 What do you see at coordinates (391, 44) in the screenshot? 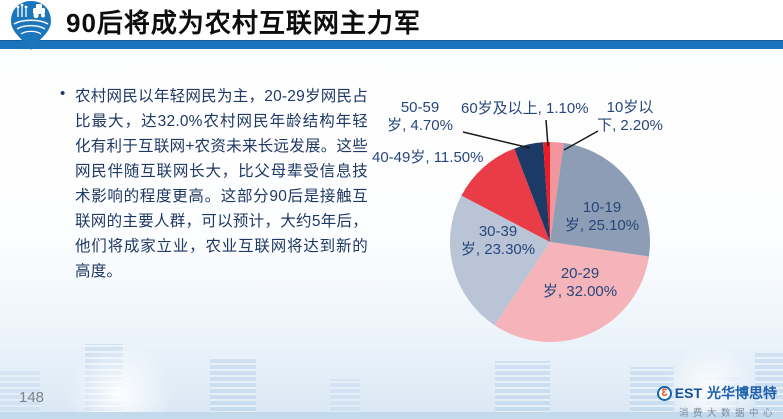
I see `header-divider-bar` at bounding box center [391, 44].